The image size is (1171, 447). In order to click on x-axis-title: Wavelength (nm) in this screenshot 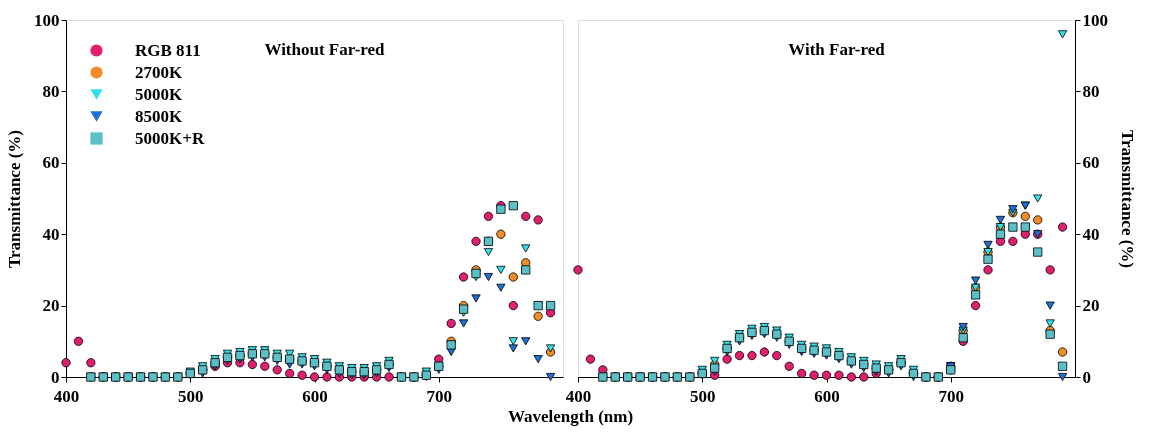, I will do `click(570, 416)`.